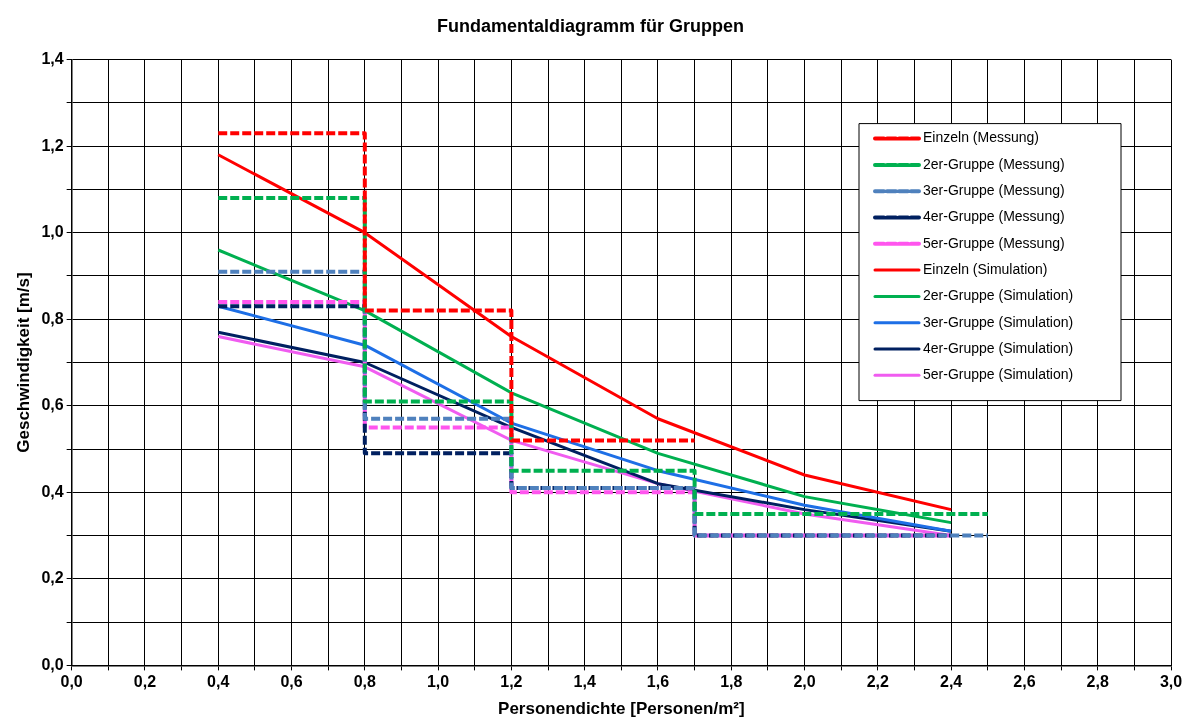 This screenshot has width=1189, height=728. Describe the element at coordinates (981, 137) in the screenshot. I see `legend-label: Einzeln (Messung)` at that location.